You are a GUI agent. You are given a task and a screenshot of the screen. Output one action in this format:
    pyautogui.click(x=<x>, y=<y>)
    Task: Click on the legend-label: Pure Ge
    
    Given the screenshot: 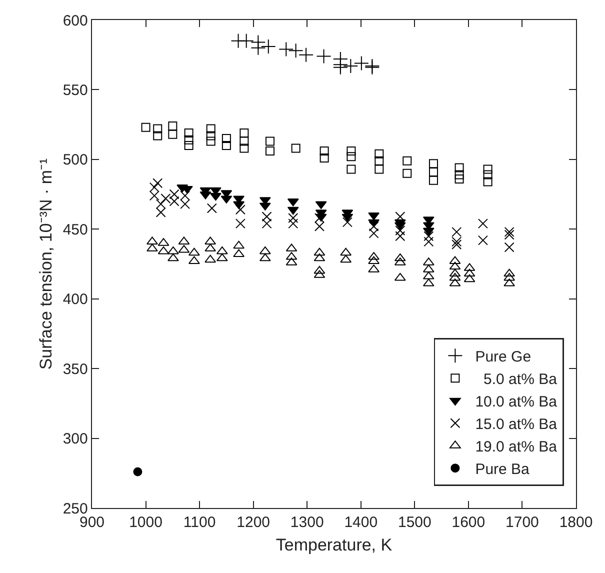 What is the action you would take?
    pyautogui.click(x=503, y=357)
    